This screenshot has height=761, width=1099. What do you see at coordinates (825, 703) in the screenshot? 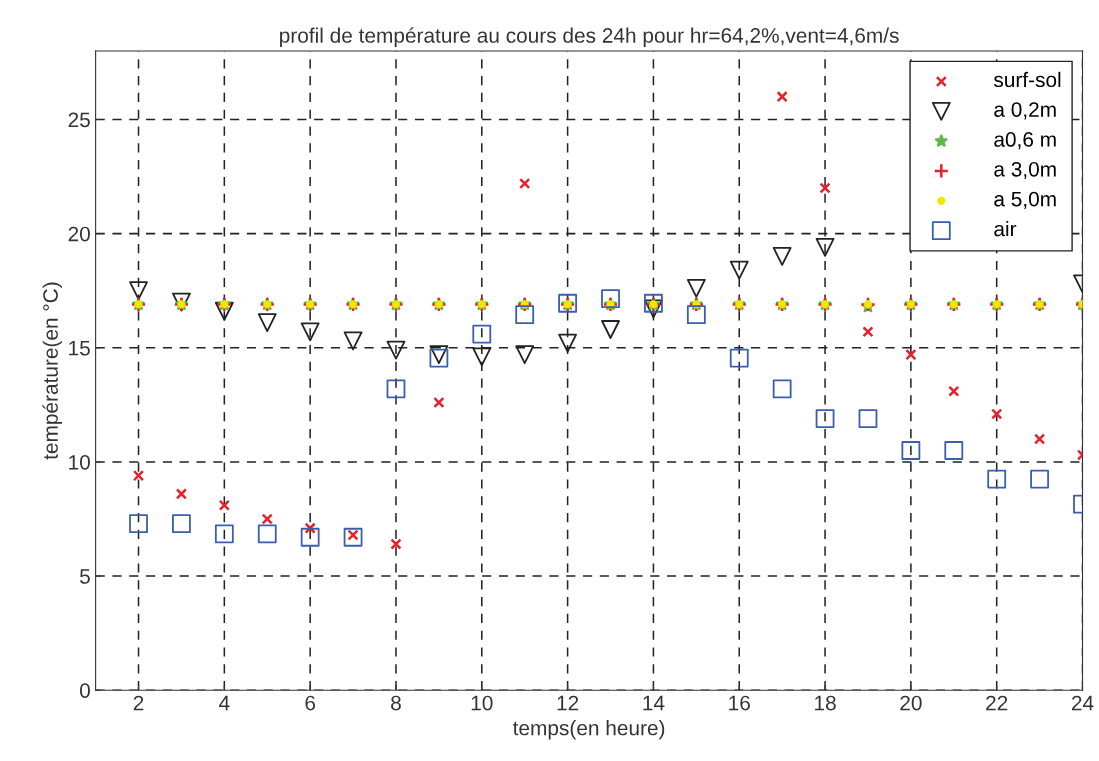
I see `x-tick-label: 18` at bounding box center [825, 703].